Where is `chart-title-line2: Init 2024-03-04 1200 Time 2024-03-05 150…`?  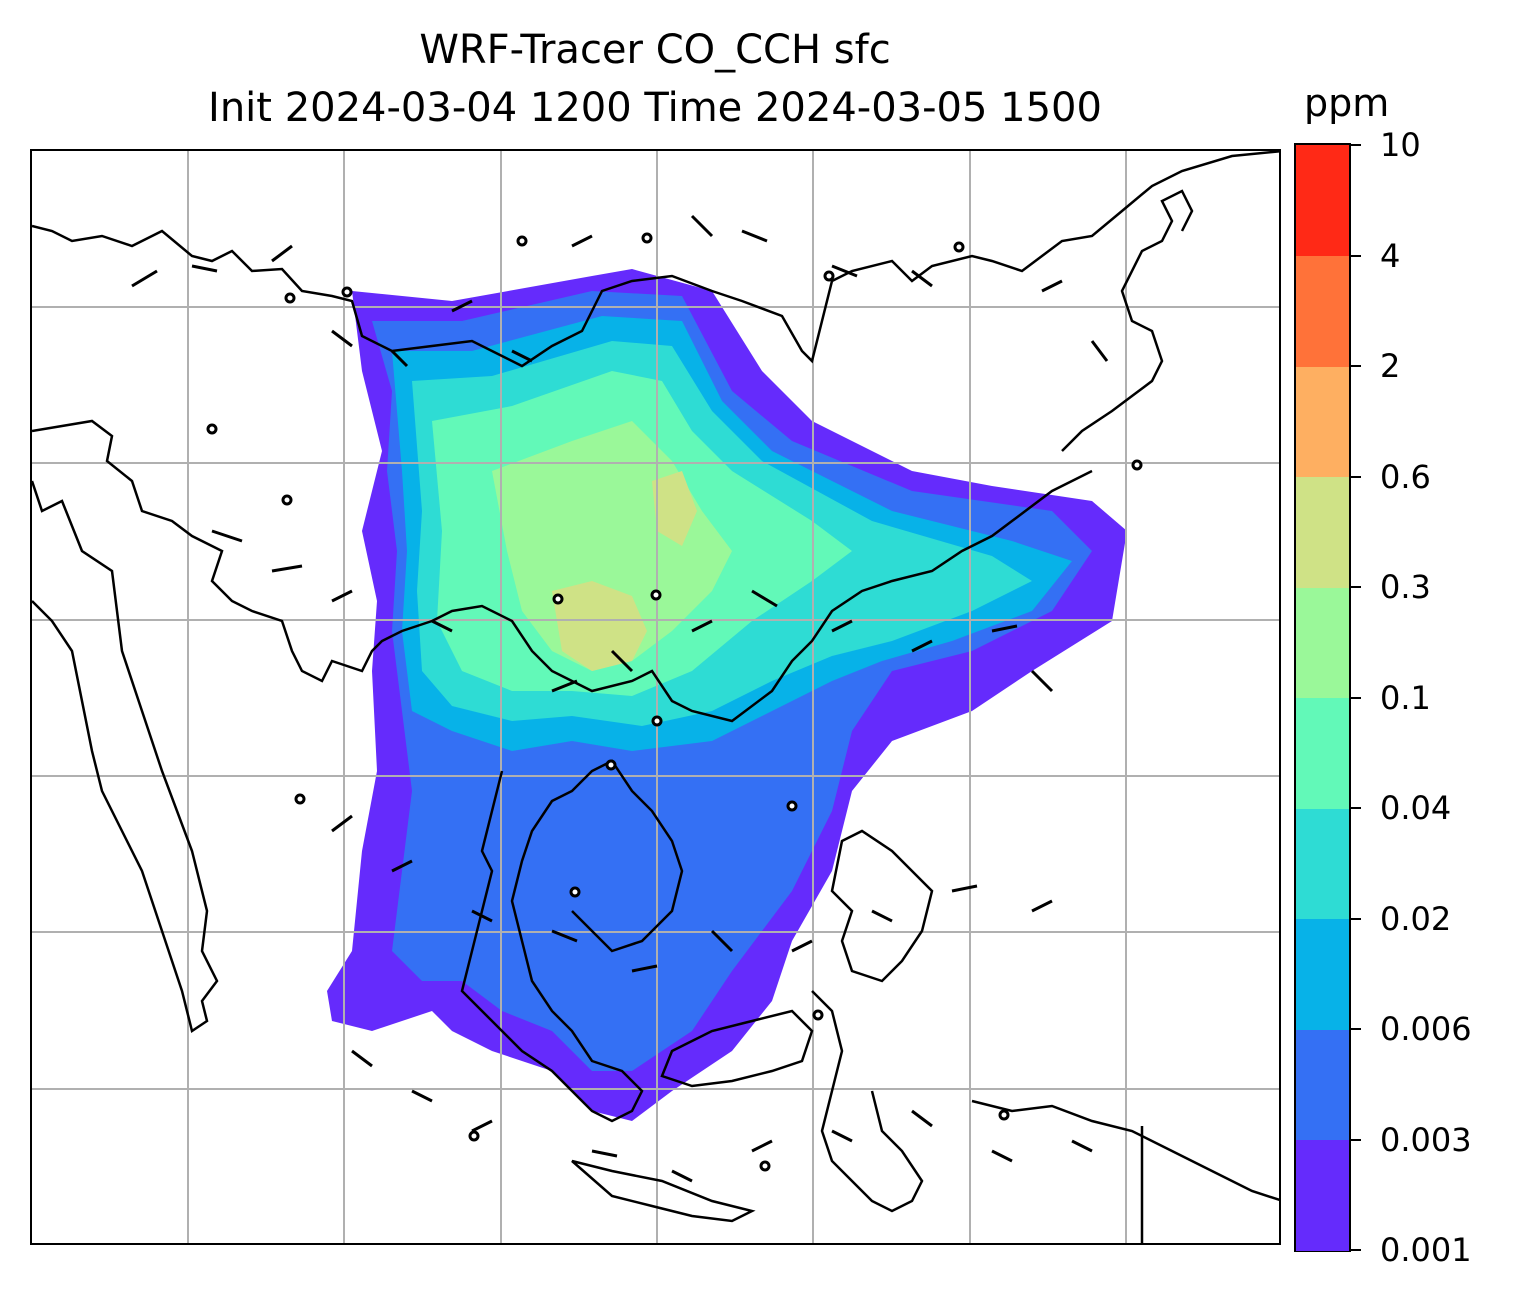
chart-title-line2: Init 2024-03-04 1200 Time 2024-03-05 150… is located at coordinates (655, 108).